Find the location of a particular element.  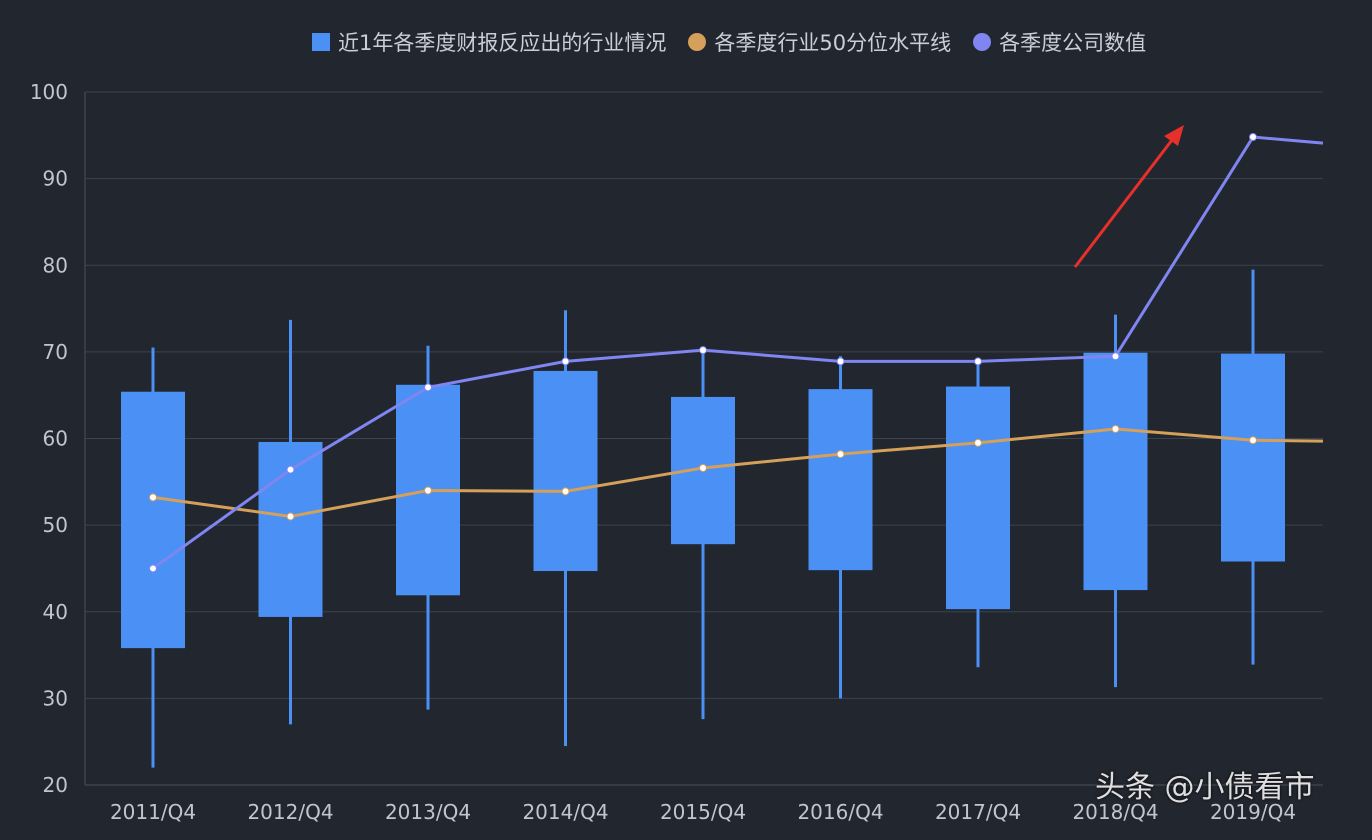

y-tick-label: 50 is located at coordinates (55, 525).